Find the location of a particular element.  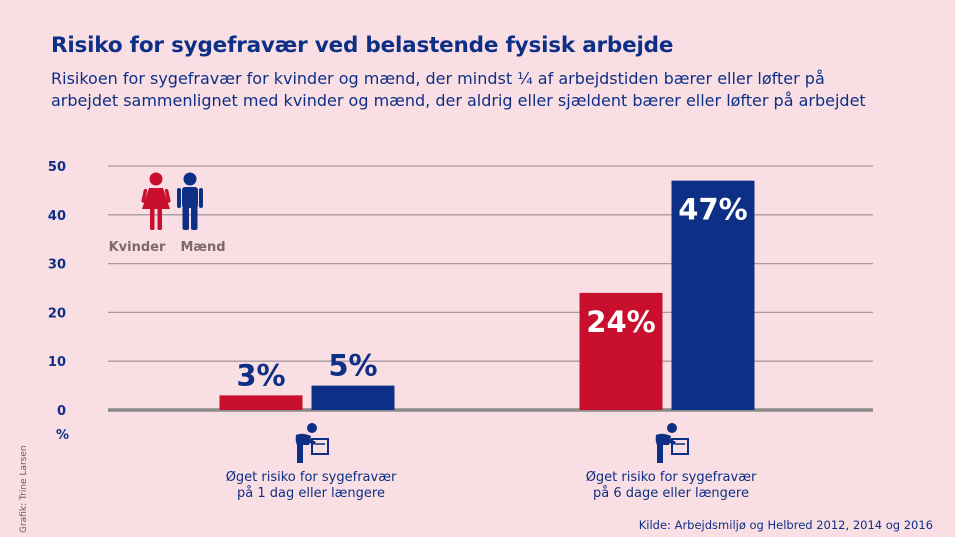

bar-data-label: 5% is located at coordinates (352, 366).